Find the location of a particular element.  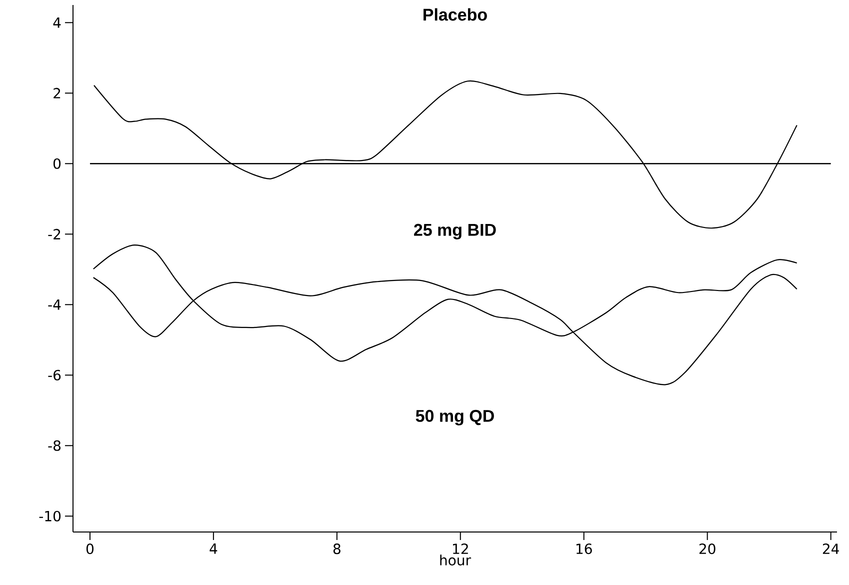

y-tick-label: 4 is located at coordinates (57, 23).